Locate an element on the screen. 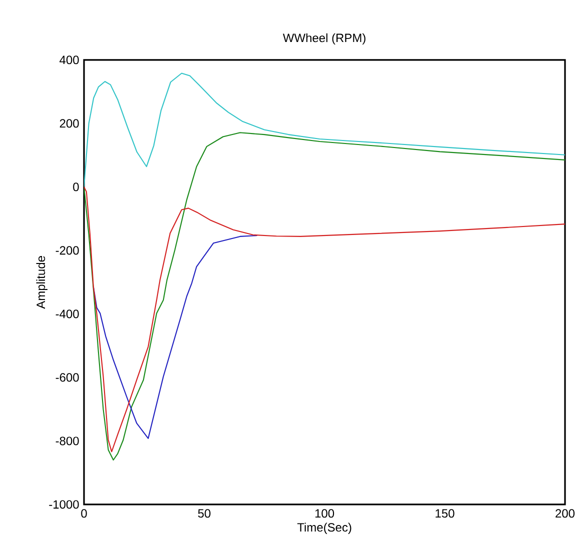 This screenshot has height=555, width=580. x-axis-title: Time(Sec) is located at coordinates (324, 528).